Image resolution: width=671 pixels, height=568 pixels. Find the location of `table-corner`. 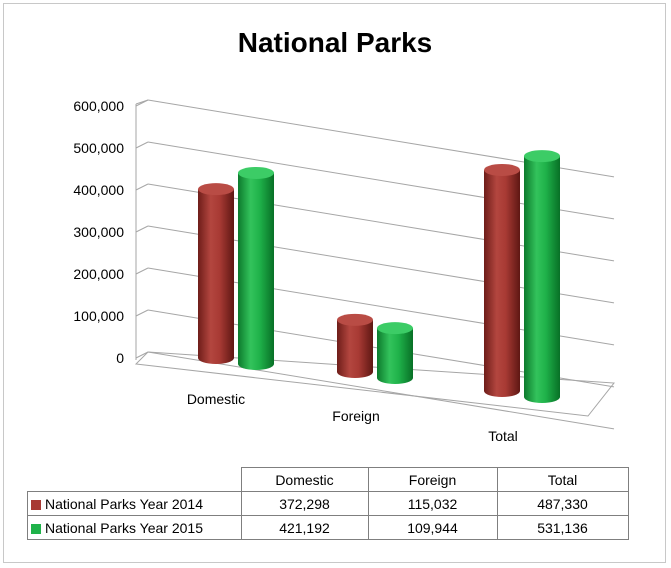

table-corner is located at coordinates (134, 479).